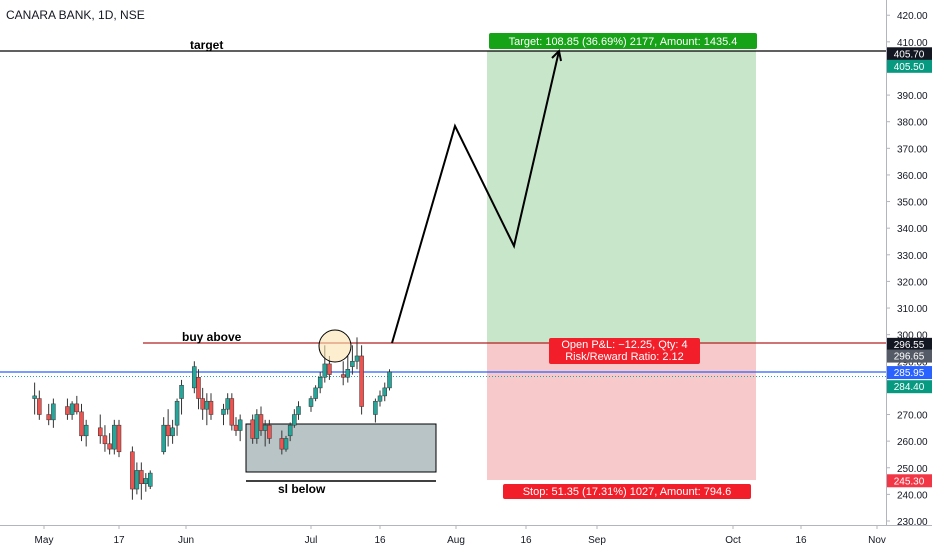 This screenshot has width=932, height=550. Describe the element at coordinates (335, 346) in the screenshot. I see `highlight-circle` at that location.